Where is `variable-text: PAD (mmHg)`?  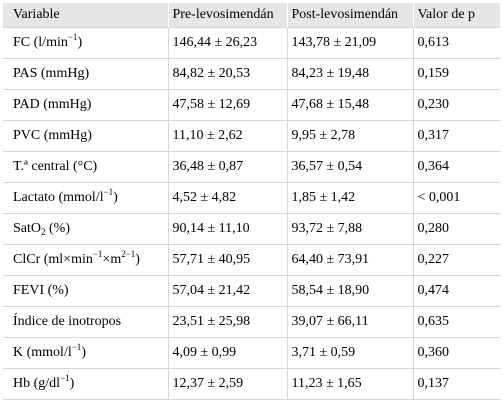 variable-text: PAD (mmHg) is located at coordinates (52, 104).